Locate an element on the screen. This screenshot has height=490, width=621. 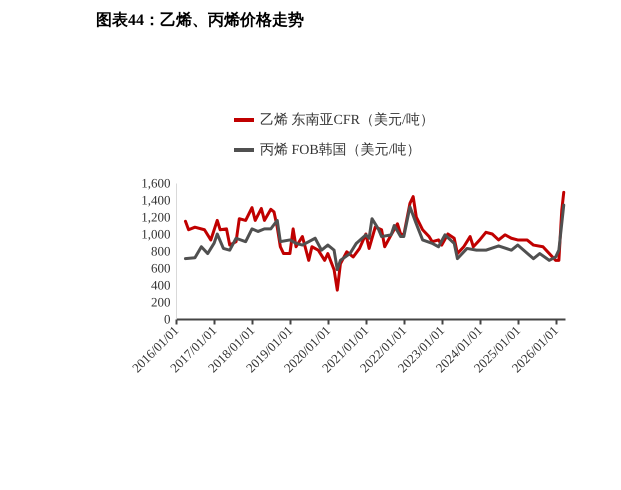
y-tick-label: 600 is located at coordinates (160, 268).